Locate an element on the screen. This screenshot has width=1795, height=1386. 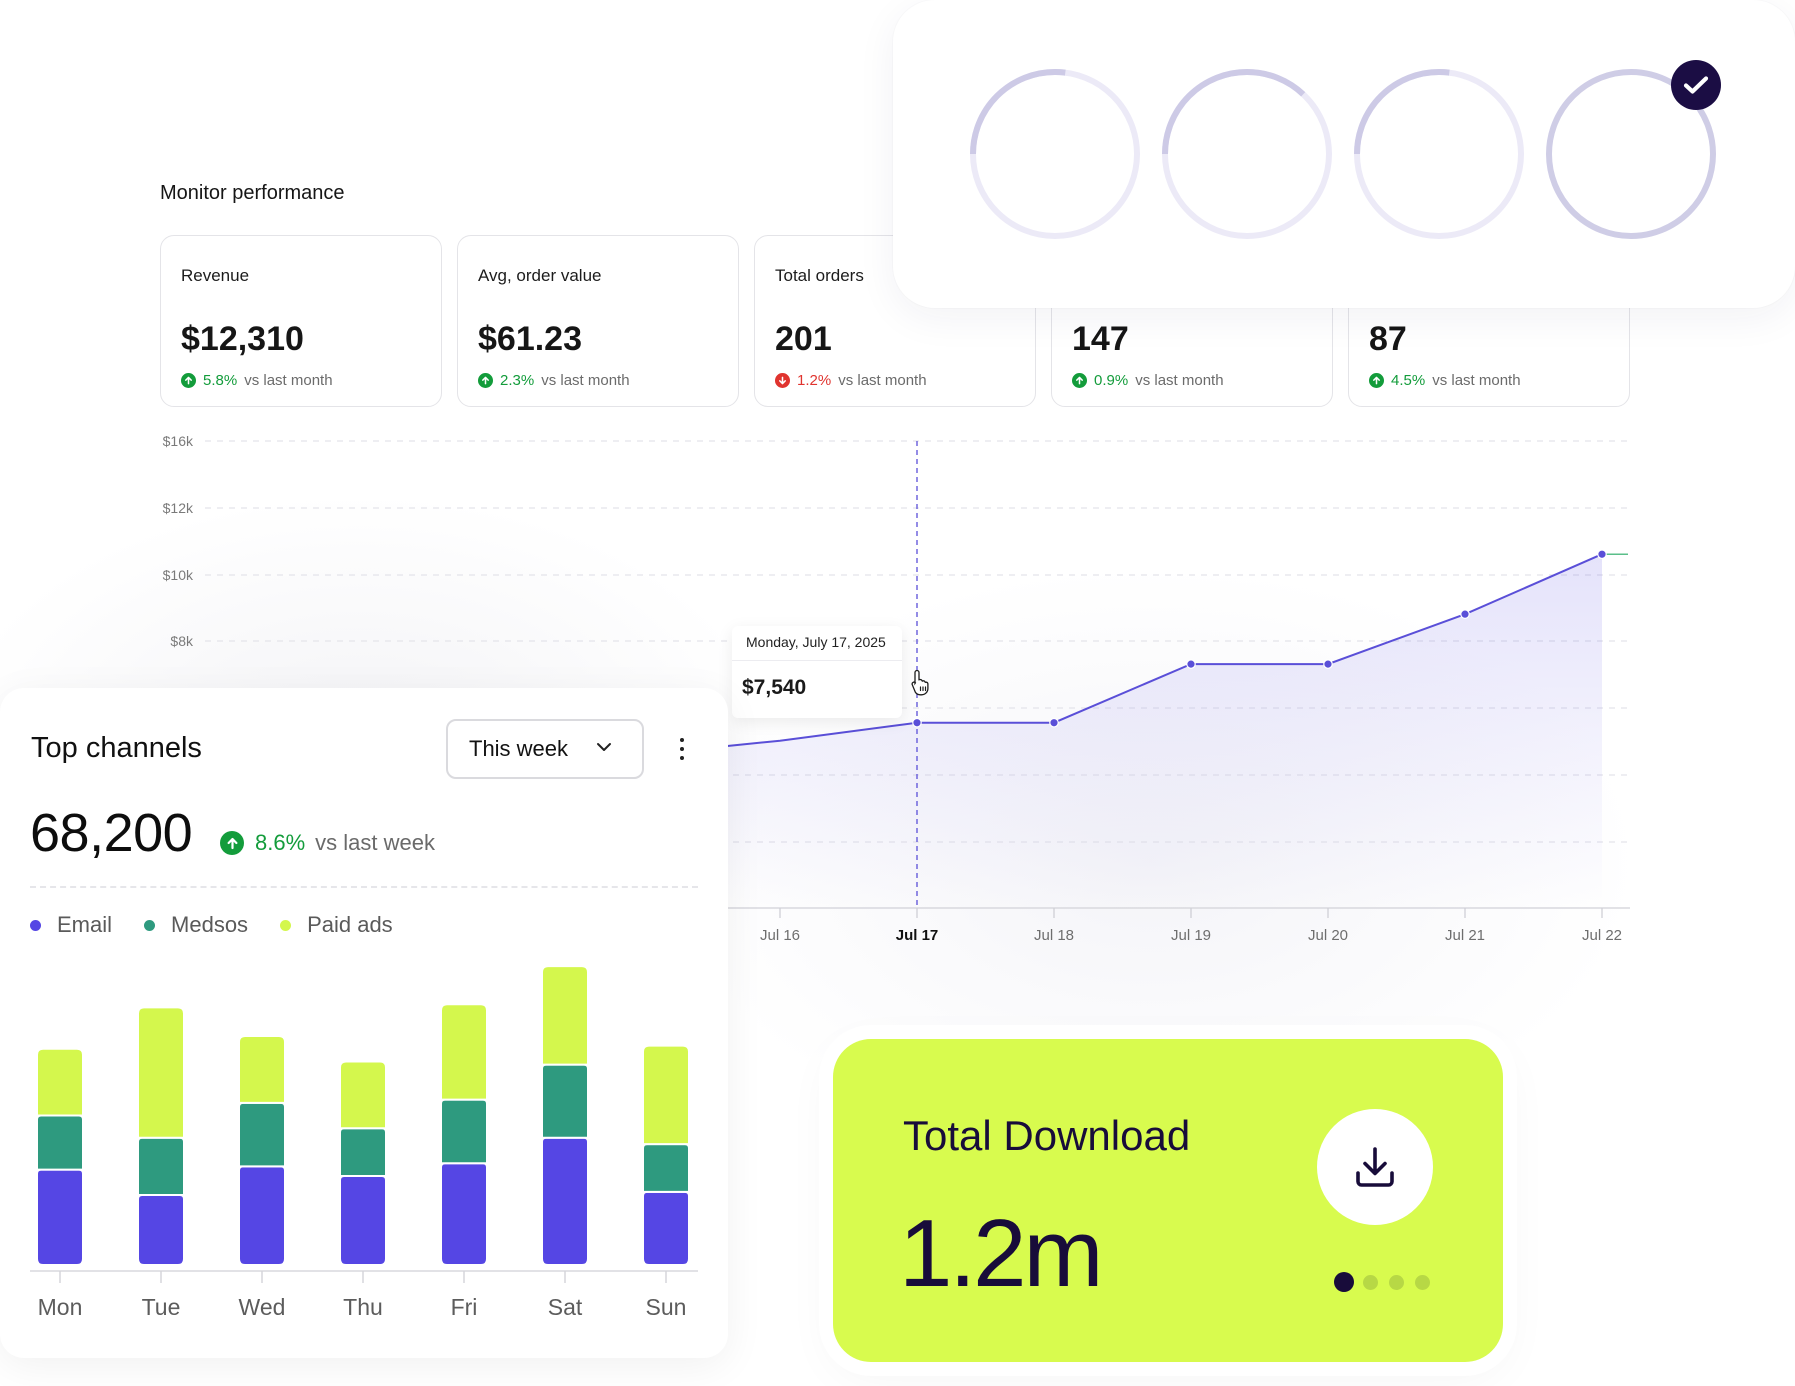
kpi-change: 1.2% vs last month is located at coordinates (851, 380).